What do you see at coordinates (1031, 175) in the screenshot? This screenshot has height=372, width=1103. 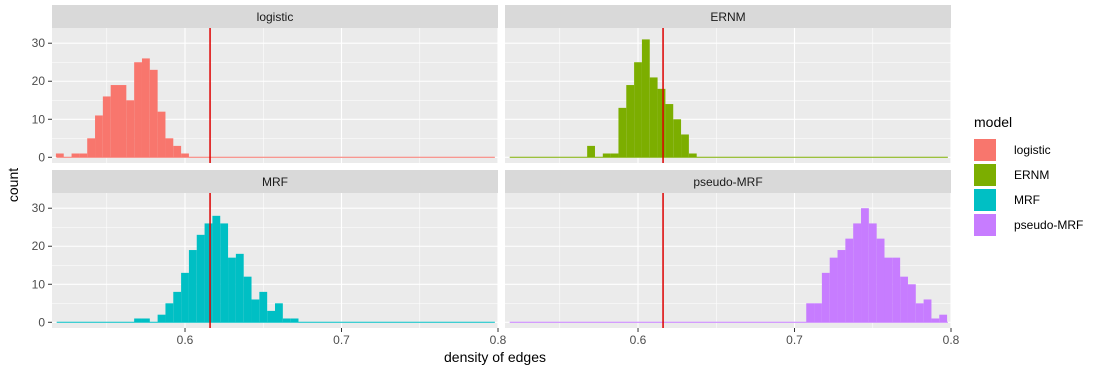 I see `legend-label: ERNM` at bounding box center [1031, 175].